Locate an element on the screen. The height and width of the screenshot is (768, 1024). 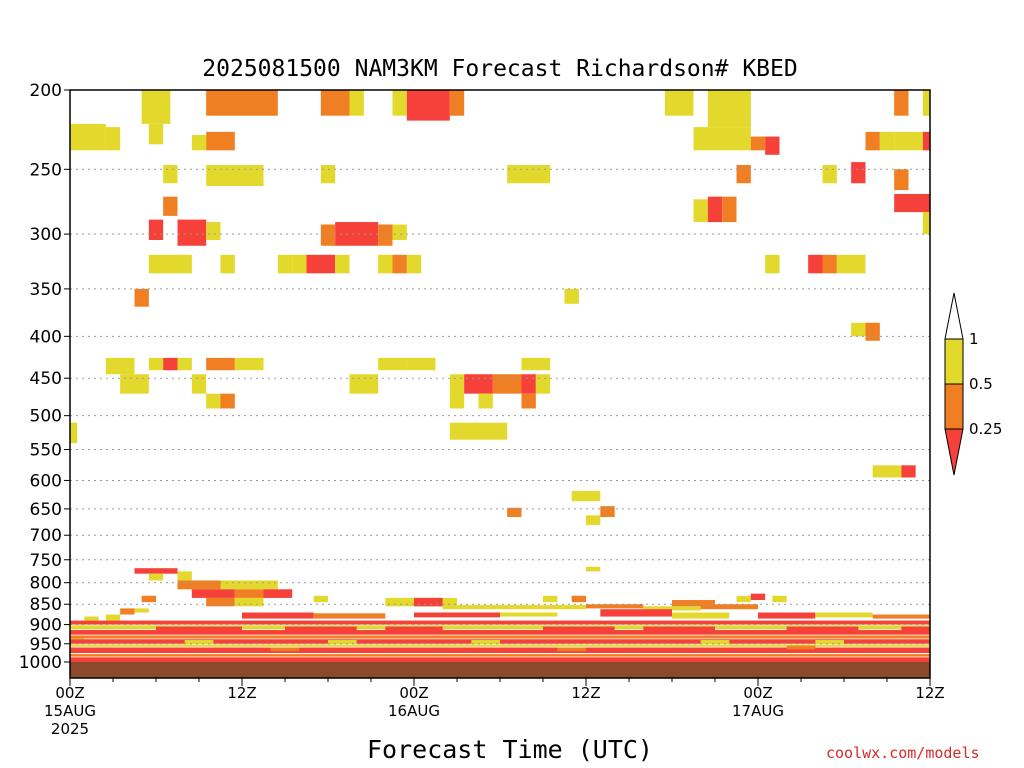
y-tick-label: 250 is located at coordinates (46, 170).